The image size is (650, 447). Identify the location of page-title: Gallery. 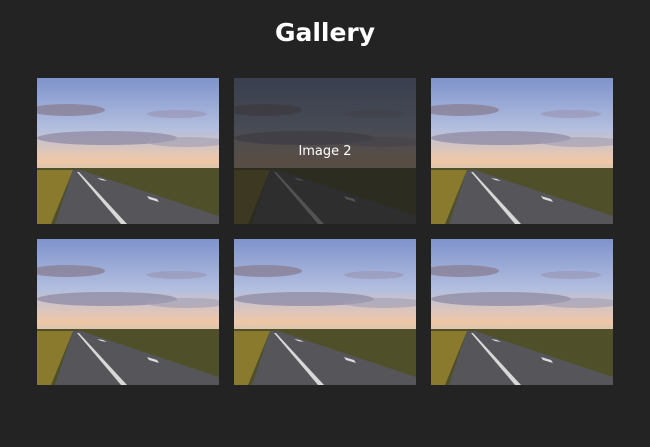
(325, 32).